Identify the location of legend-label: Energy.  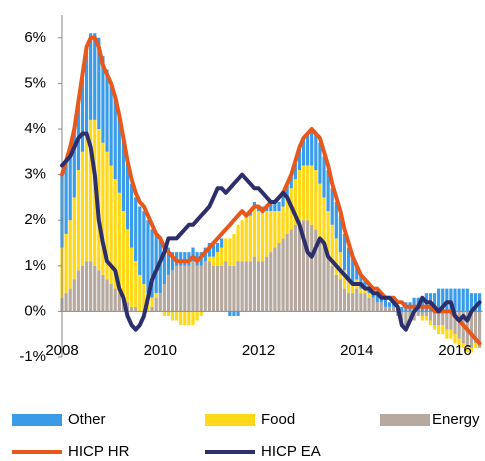
(456, 419).